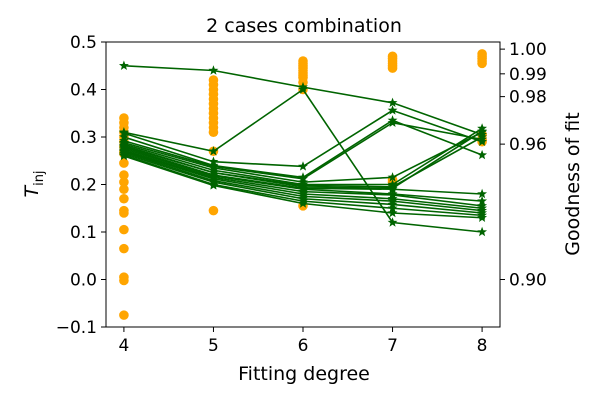 This screenshot has height=400, width=600. Describe the element at coordinates (83, 281) in the screenshot. I see `y-tick-label: 0.0` at that location.